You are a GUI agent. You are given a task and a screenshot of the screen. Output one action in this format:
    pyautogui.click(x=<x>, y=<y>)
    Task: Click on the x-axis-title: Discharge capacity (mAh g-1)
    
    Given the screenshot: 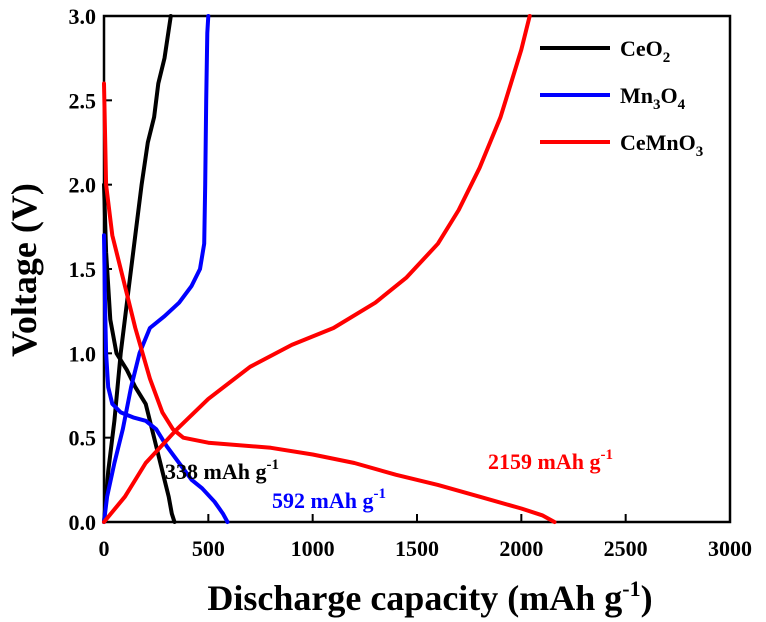 What is the action you would take?
    pyautogui.click(x=429, y=597)
    